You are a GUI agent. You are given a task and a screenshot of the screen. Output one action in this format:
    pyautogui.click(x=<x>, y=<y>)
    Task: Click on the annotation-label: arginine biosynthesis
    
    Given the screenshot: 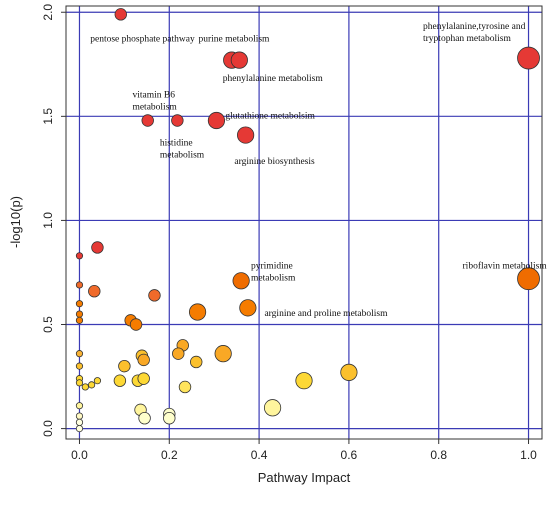 What is the action you would take?
    pyautogui.click(x=274, y=162)
    